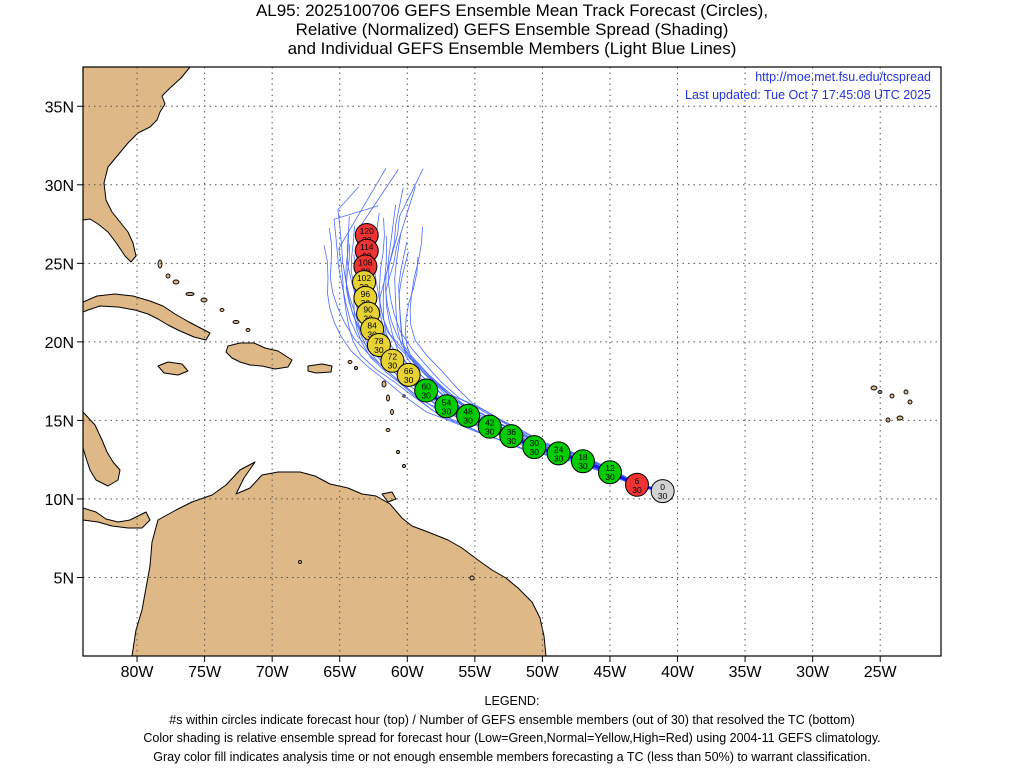 This screenshot has height=768, width=1024. I want to click on forecast-hour-label: 120, so click(367, 231).